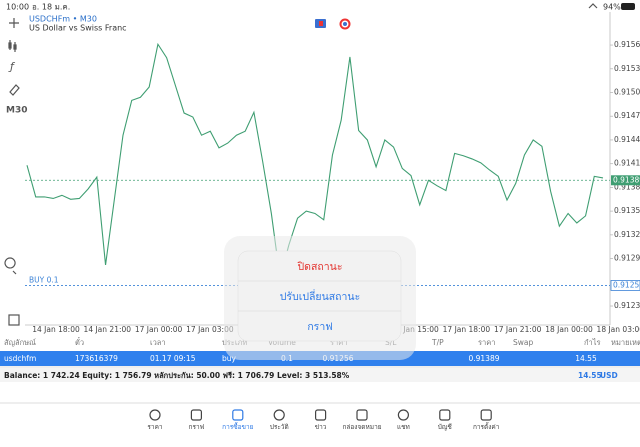 The image size is (640, 447). I want to click on tab-label: แชท, so click(403, 427).